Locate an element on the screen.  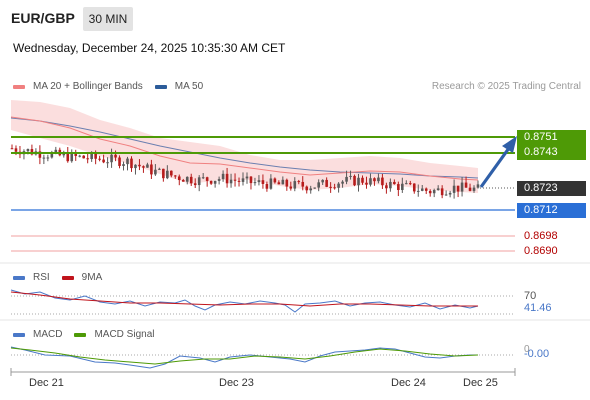
rsi-line is located at coordinates (244, 301).